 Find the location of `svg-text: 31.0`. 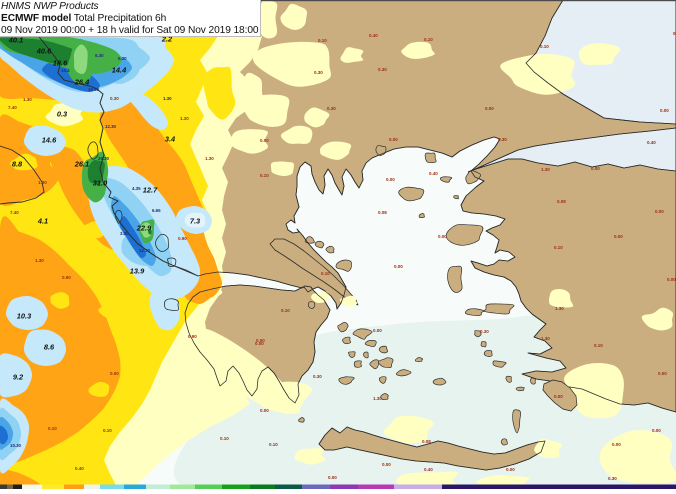

svg-text: 31.0 is located at coordinates (100, 183).